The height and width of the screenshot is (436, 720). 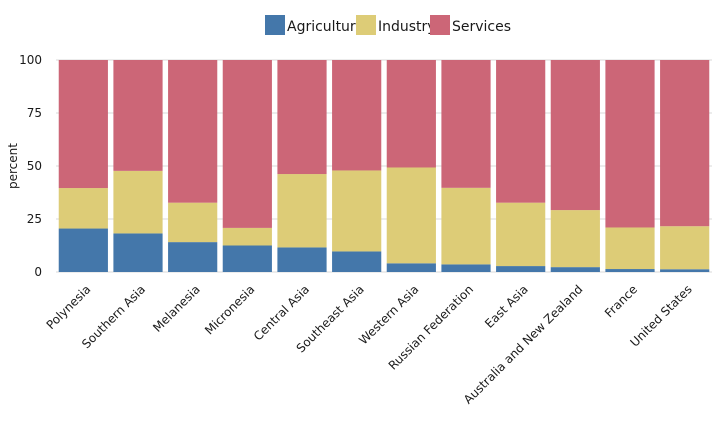 I want to click on y-axis: 0 25 50 75 100, so click(x=30, y=166).